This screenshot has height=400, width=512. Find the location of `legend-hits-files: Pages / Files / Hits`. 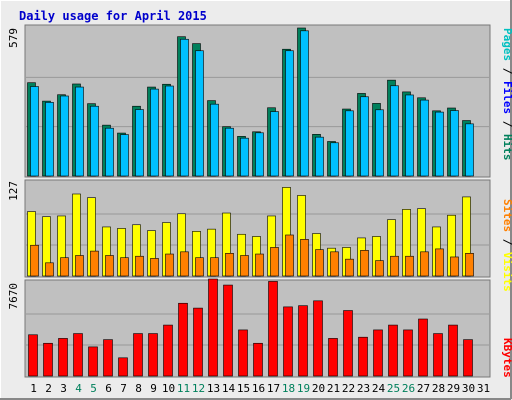

legend-hits-files: Pages / Files / Hits is located at coordinates (506, 94).